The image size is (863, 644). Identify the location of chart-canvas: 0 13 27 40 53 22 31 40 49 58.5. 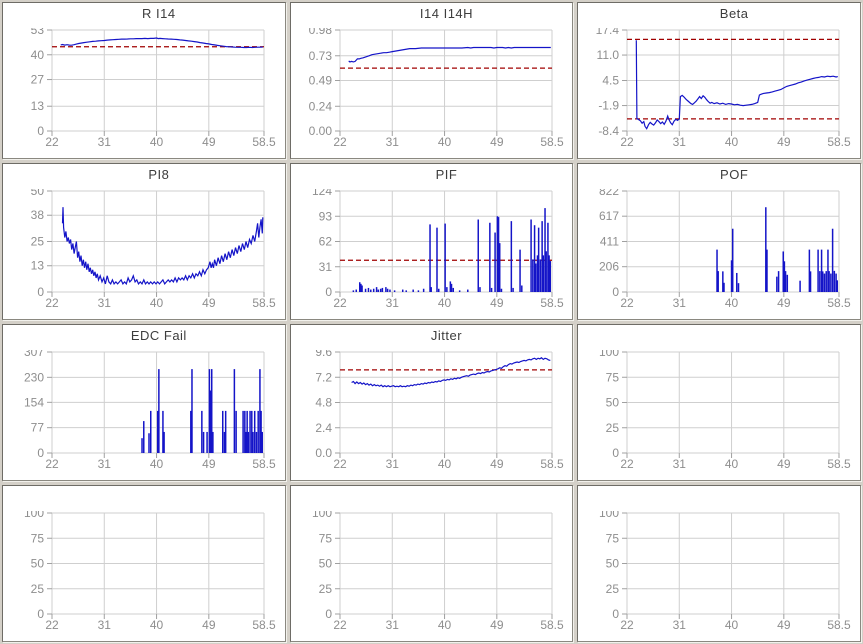
(153, 88).